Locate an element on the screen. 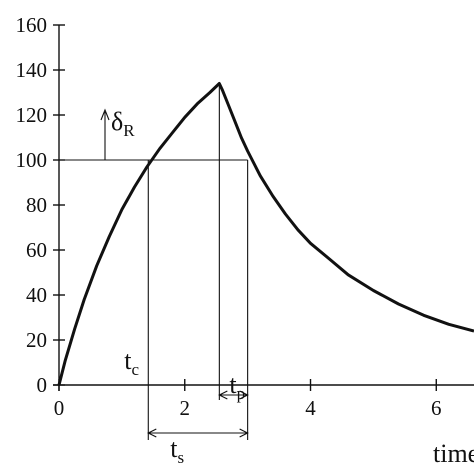  x-tick-label: 0 is located at coordinates (59, 408).